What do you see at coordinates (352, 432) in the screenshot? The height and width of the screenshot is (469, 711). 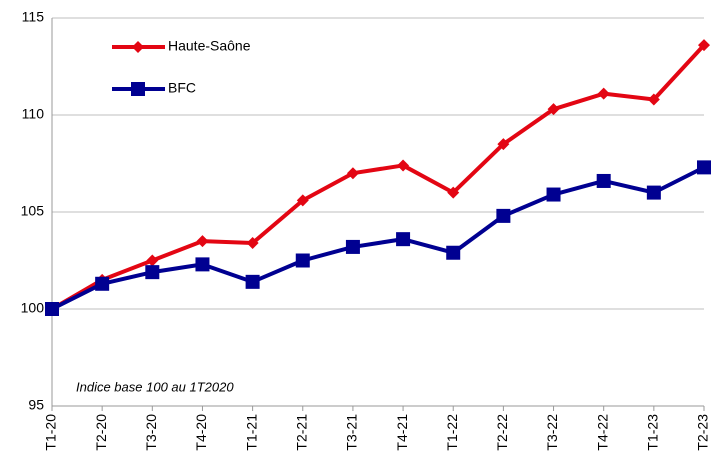 I see `x-tick-label: T3-21` at bounding box center [352, 432].